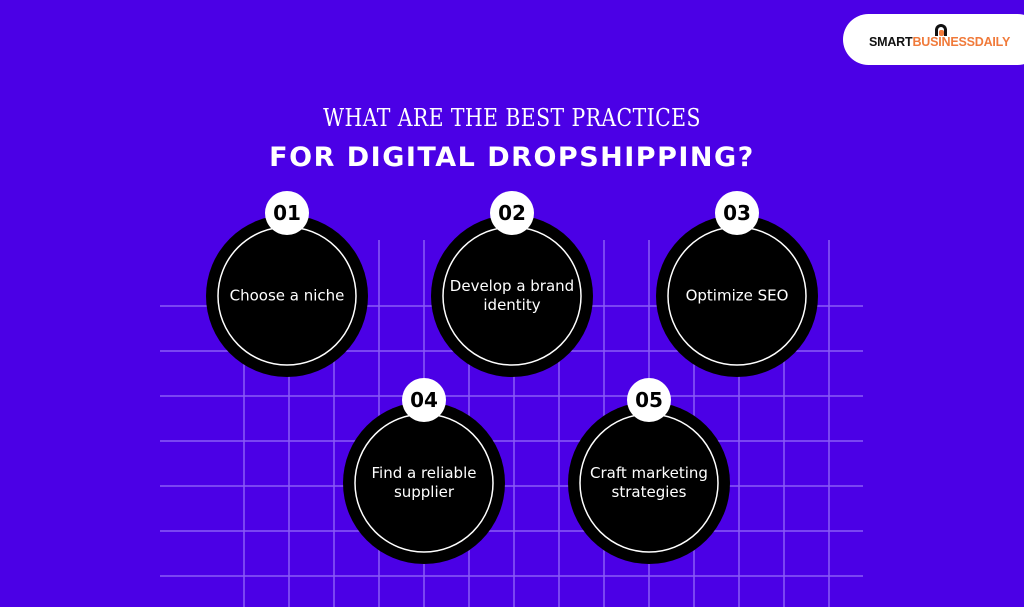 This screenshot has height=607, width=1024. I want to click on title-line-2: FOR DIGITAL DROPSHIPPING?, so click(512, 157).